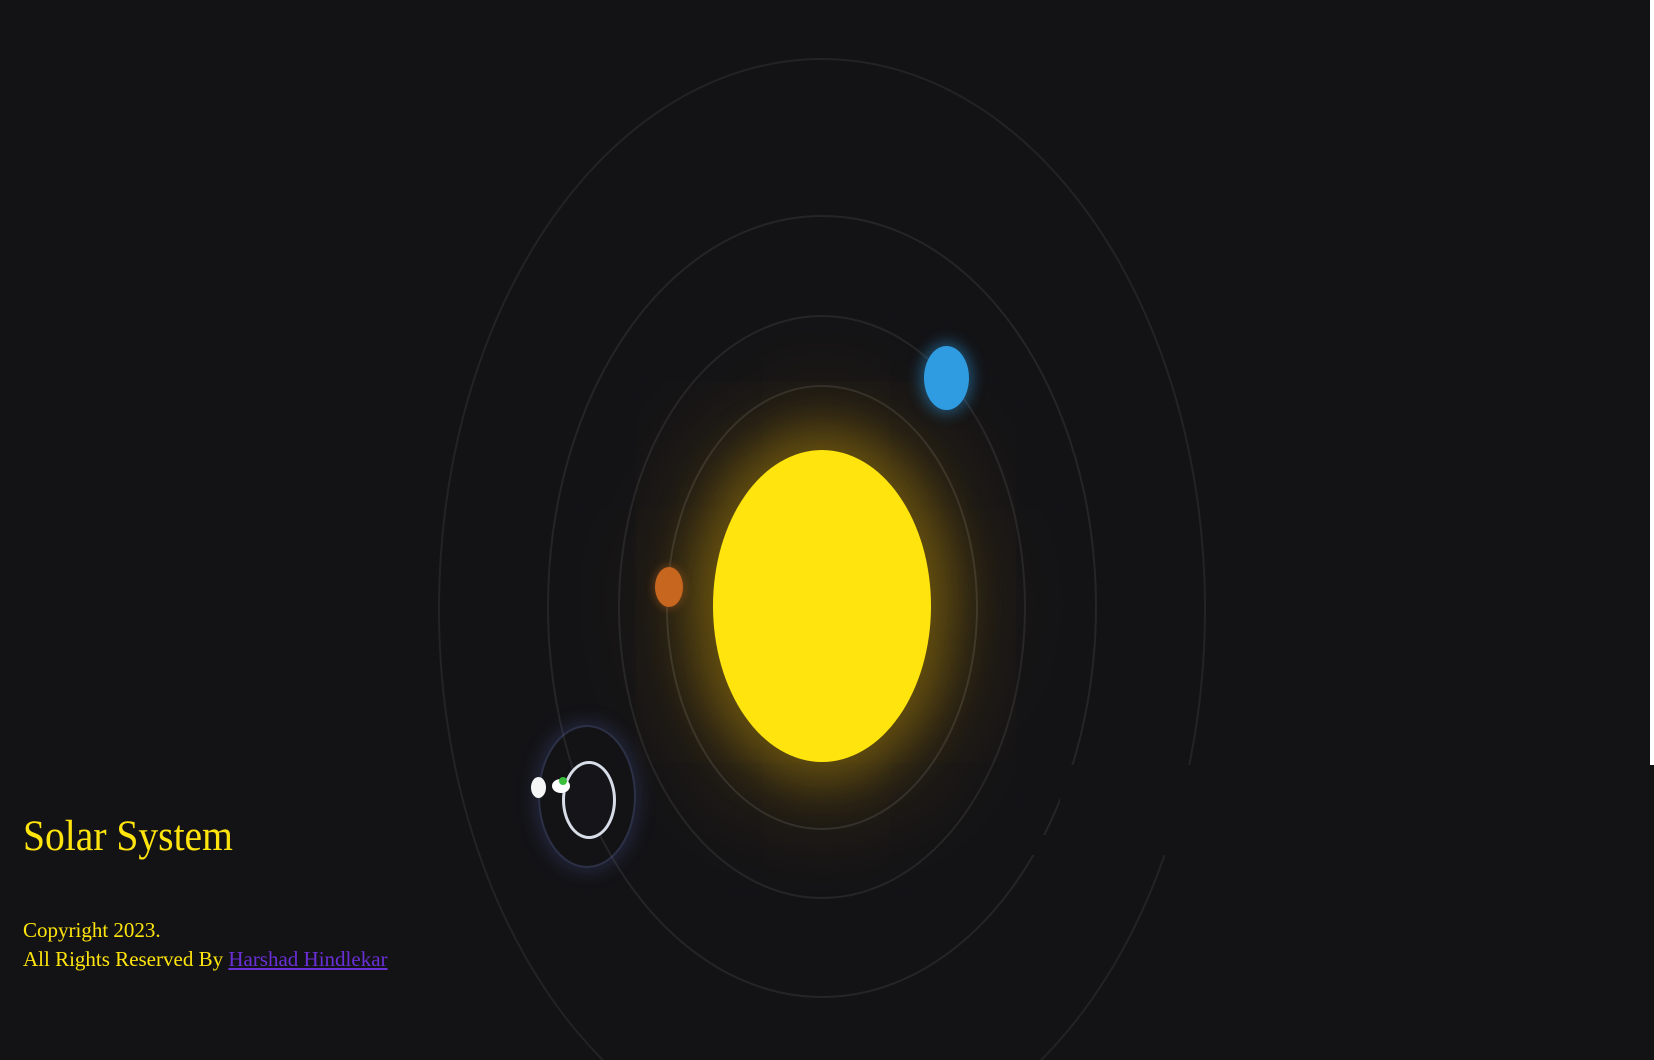  Describe the element at coordinates (589, 800) in the screenshot. I see `earth-icon` at that location.